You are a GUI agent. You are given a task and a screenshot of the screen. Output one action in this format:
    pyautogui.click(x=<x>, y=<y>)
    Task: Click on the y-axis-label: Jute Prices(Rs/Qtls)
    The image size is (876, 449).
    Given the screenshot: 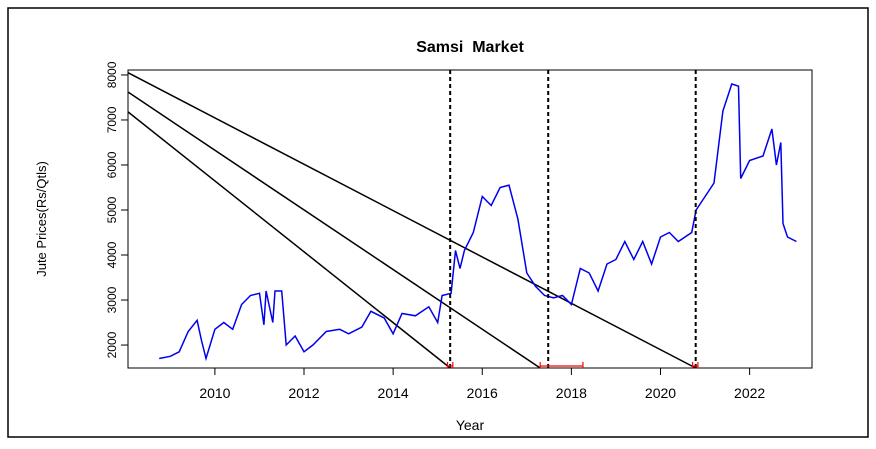 What is the action you would take?
    pyautogui.click(x=41, y=219)
    